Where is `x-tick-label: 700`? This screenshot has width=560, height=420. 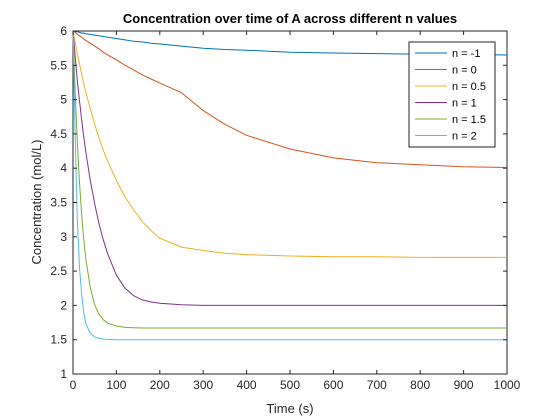
x-tick-label: 700 is located at coordinates (377, 385).